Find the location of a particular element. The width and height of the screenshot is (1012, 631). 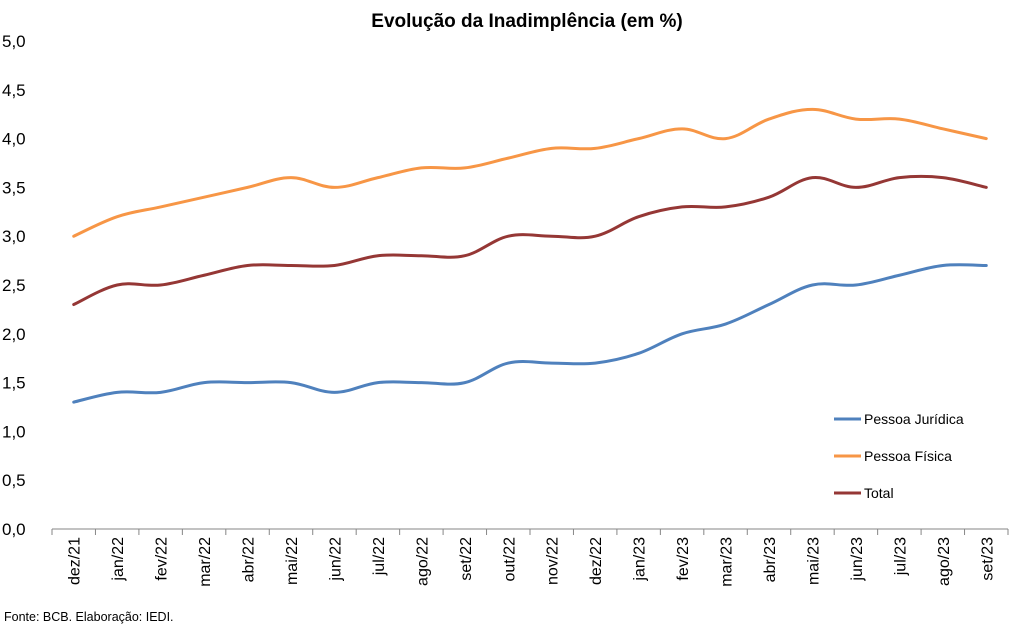

y-tick-label: 4,0 is located at coordinates (14, 139).